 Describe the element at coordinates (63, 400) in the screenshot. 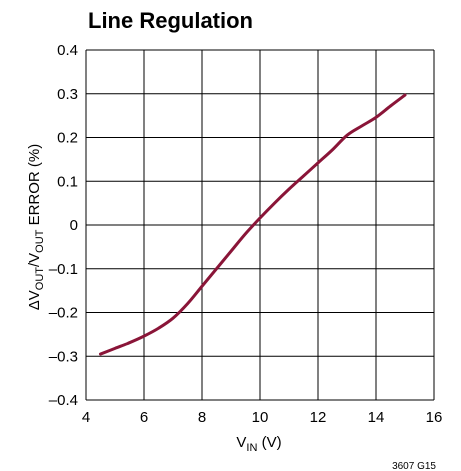

I see `y-tick-label: –0.4` at that location.